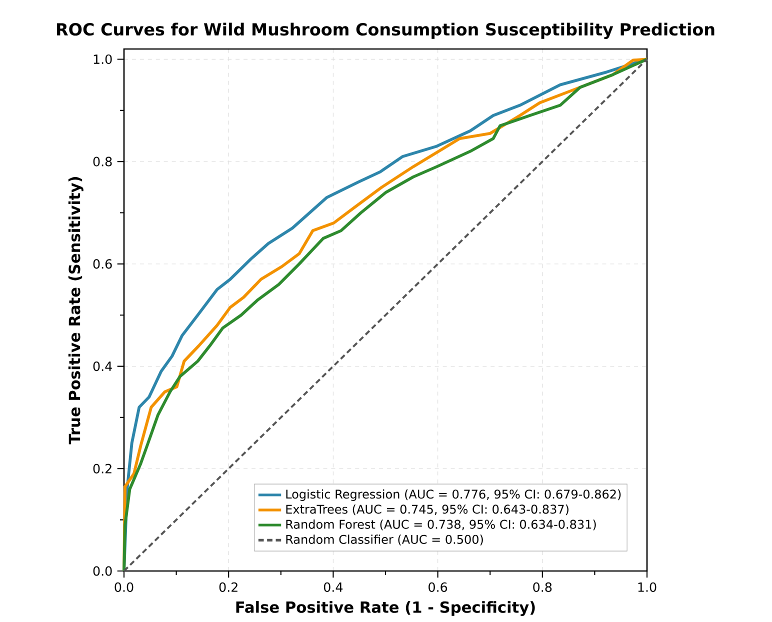 Image resolution: width=772 pixels, height=622 pixels. What do you see at coordinates (647, 587) in the screenshot?
I see `x-tick-label: 1.0` at bounding box center [647, 587].